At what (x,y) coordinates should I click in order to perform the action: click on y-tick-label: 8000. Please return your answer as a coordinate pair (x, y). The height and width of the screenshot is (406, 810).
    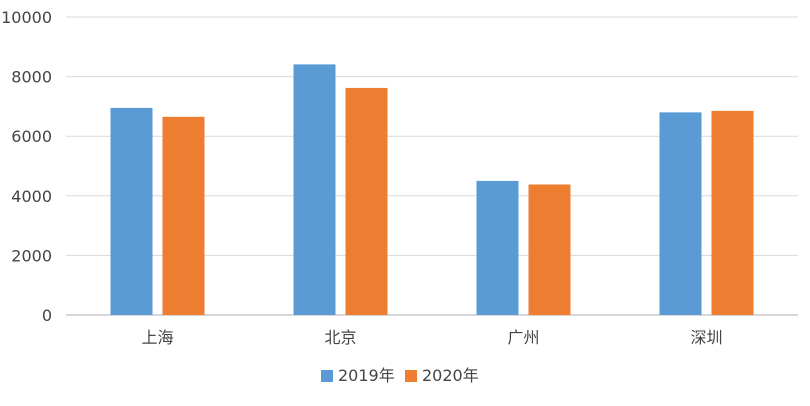
    Looking at the image, I should click on (31, 77).